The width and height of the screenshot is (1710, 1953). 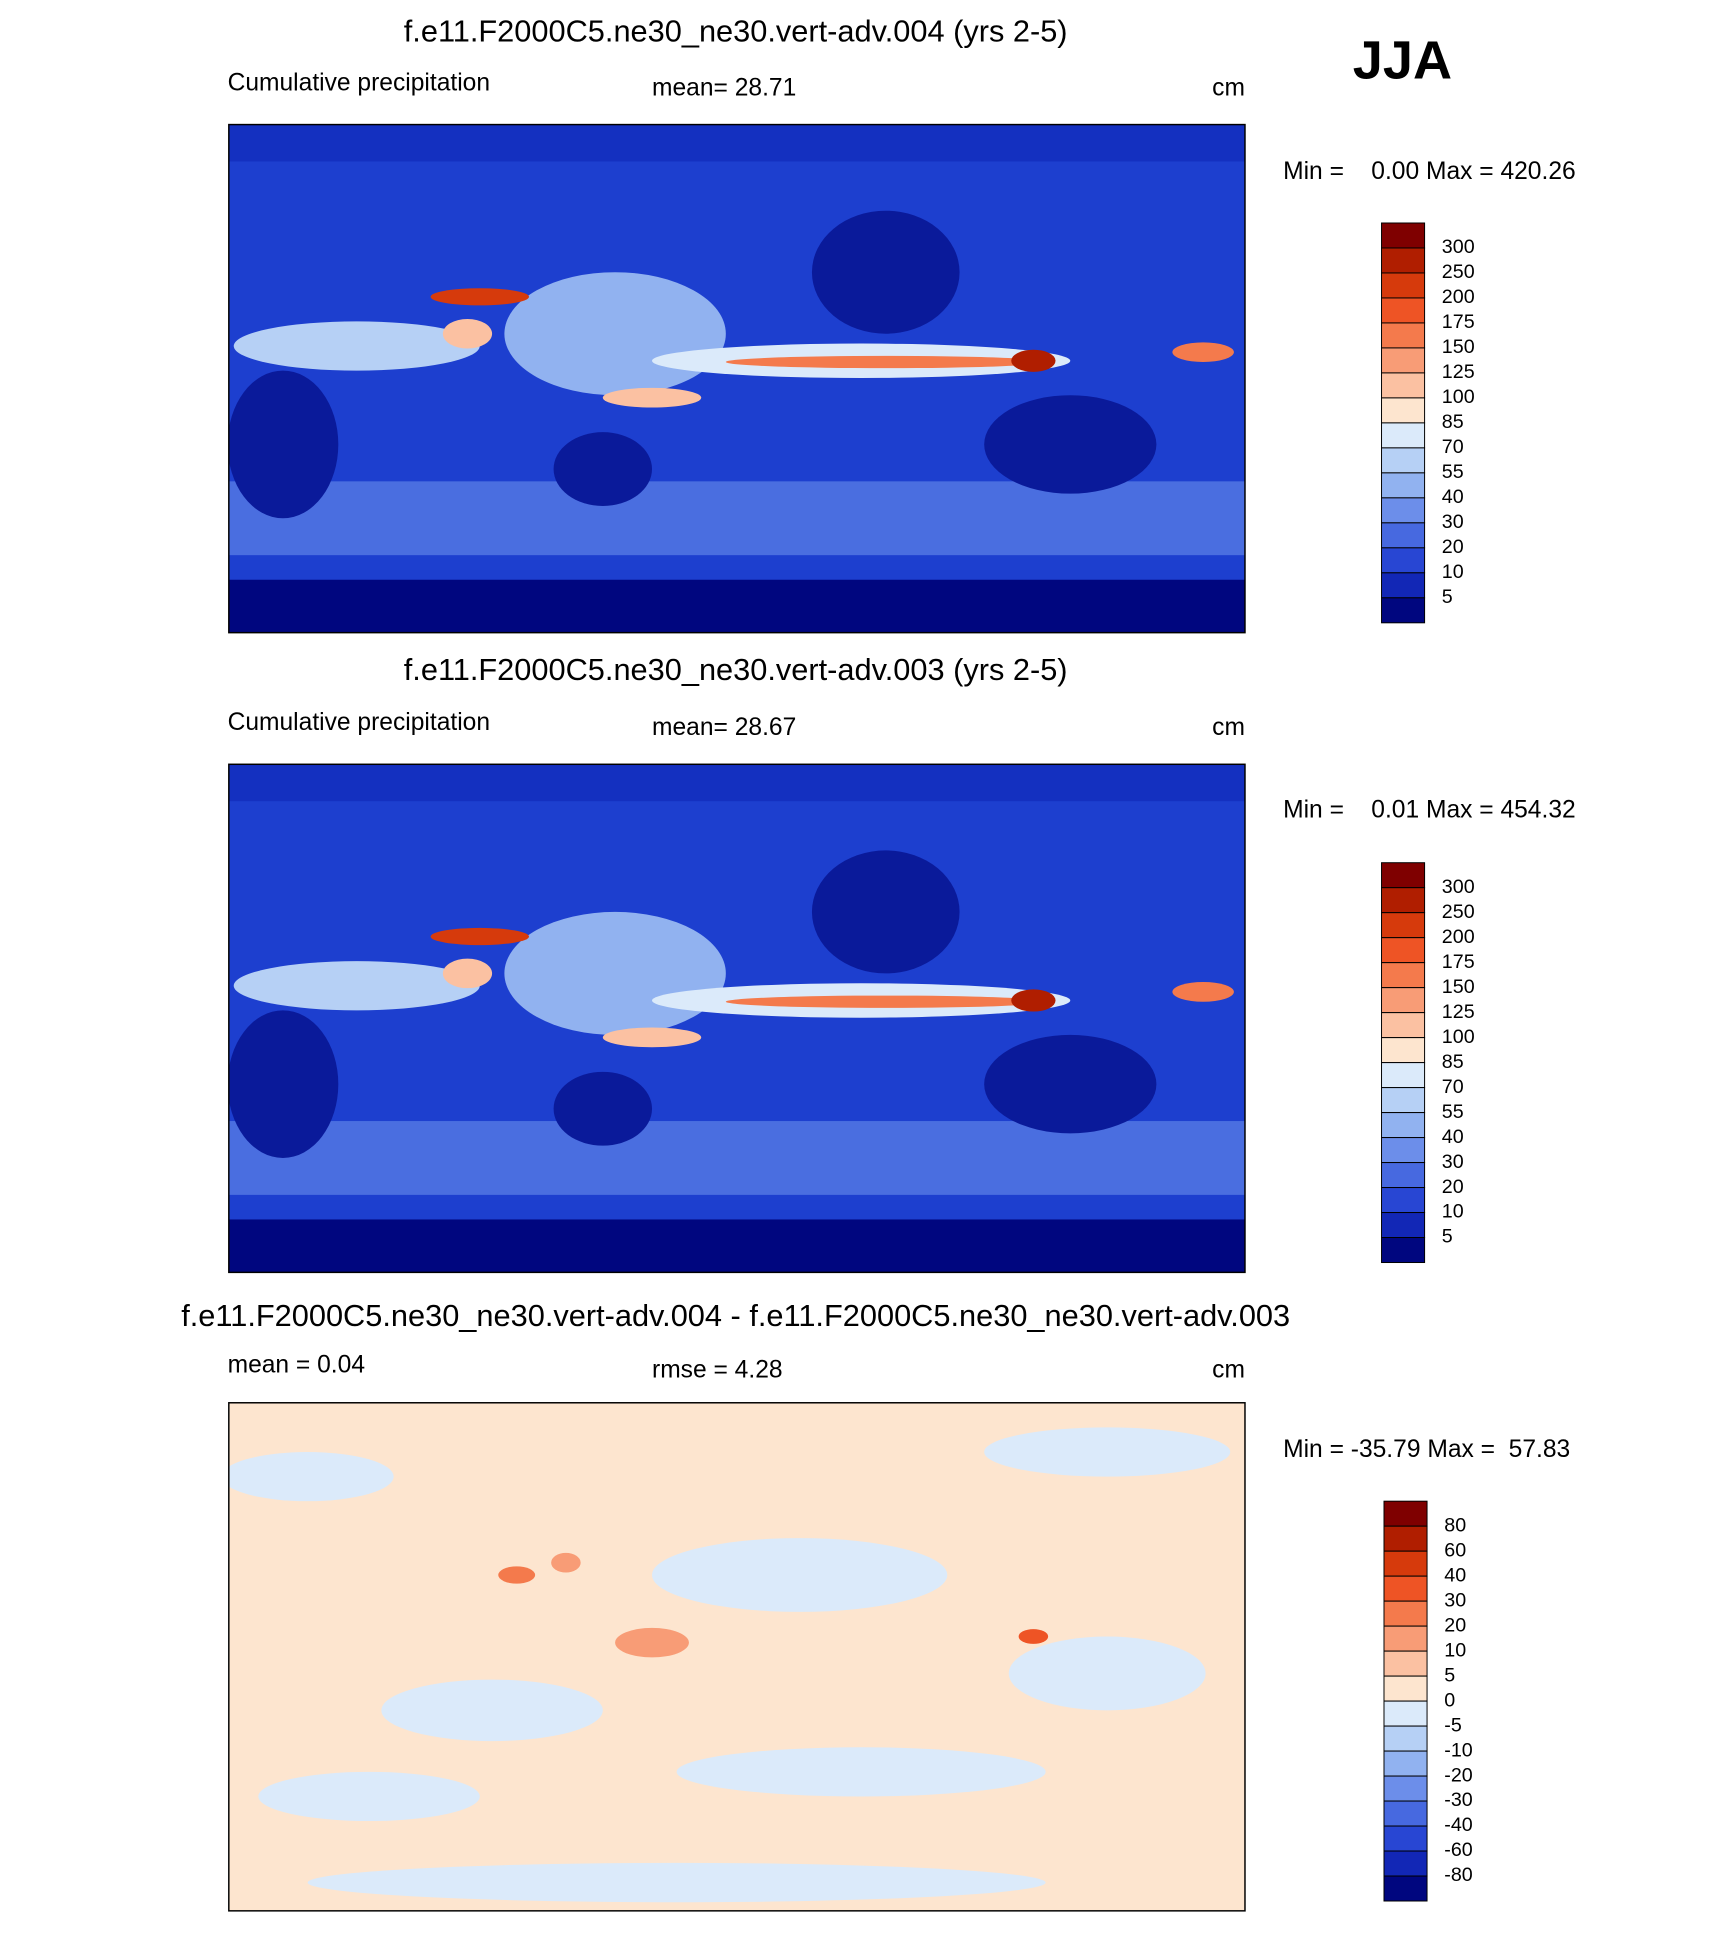 I want to click on colorbar-label: 175, so click(x=1458, y=962).